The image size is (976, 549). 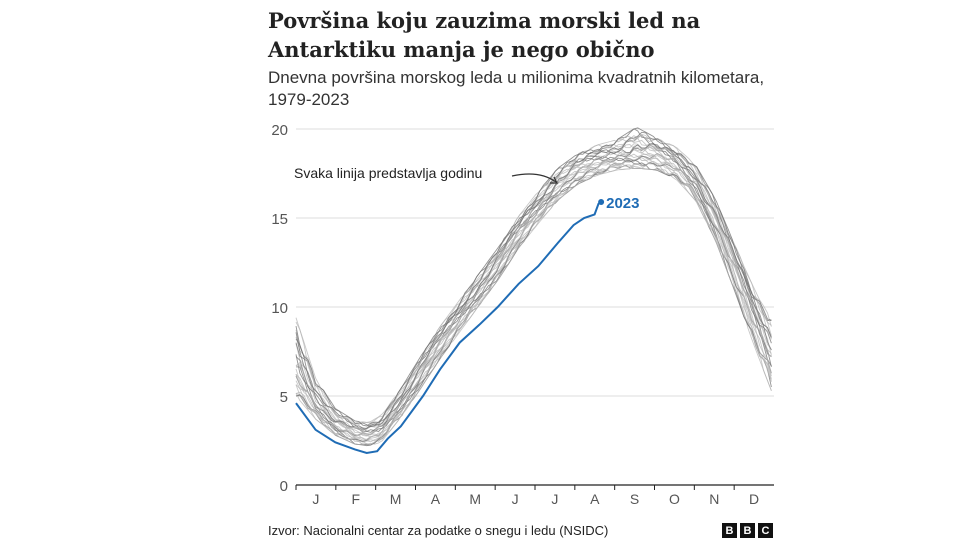 What do you see at coordinates (714, 499) in the screenshot?
I see `x-tick-label: N` at bounding box center [714, 499].